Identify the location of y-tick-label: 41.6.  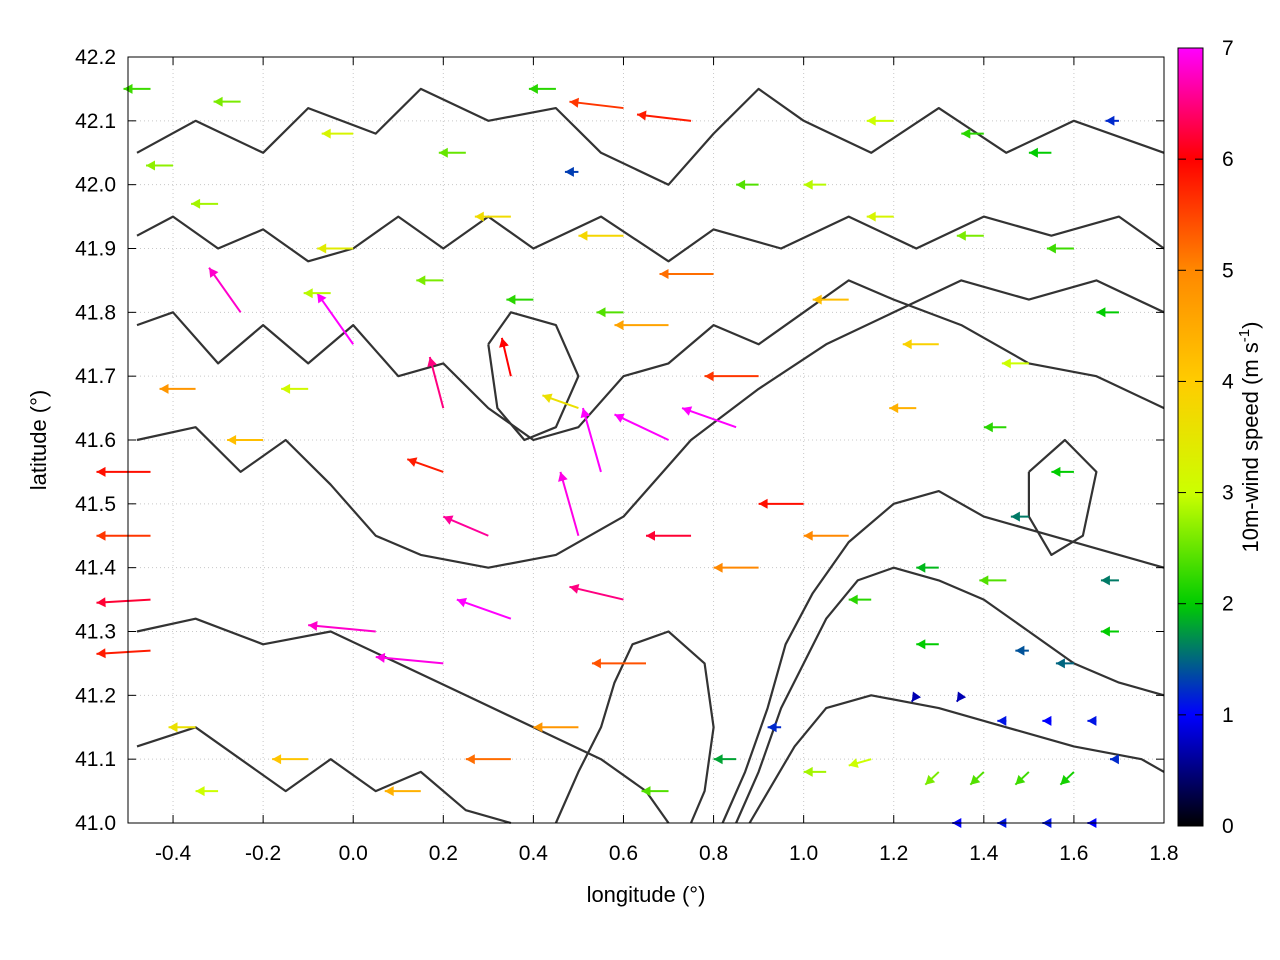
(95, 440).